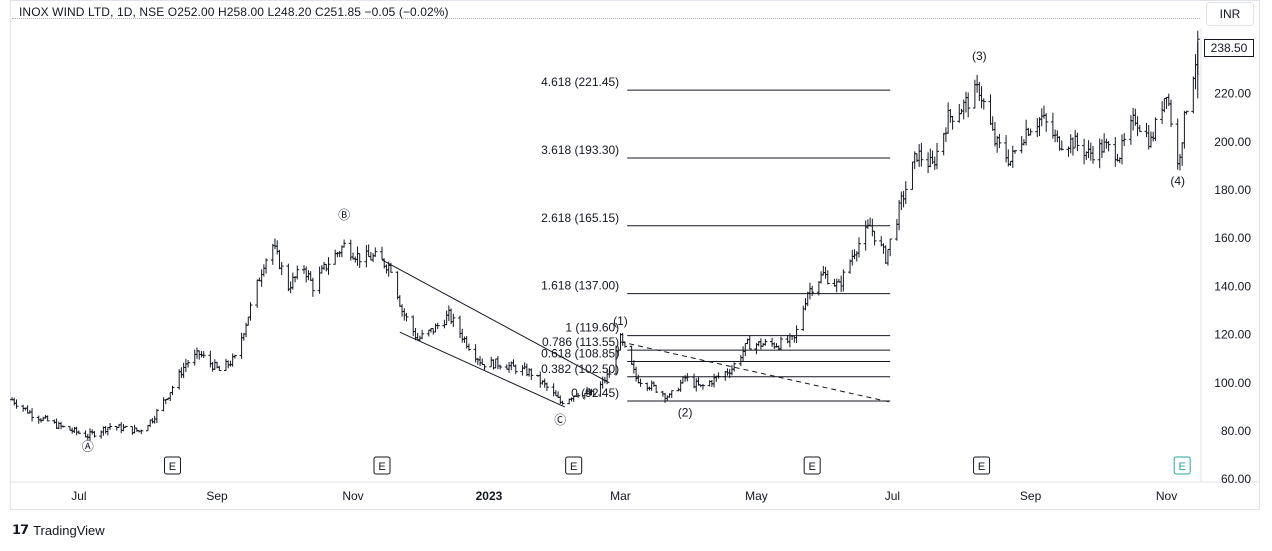  I want to click on legend-symbol: INOX WIND LTD, so click(65, 12).